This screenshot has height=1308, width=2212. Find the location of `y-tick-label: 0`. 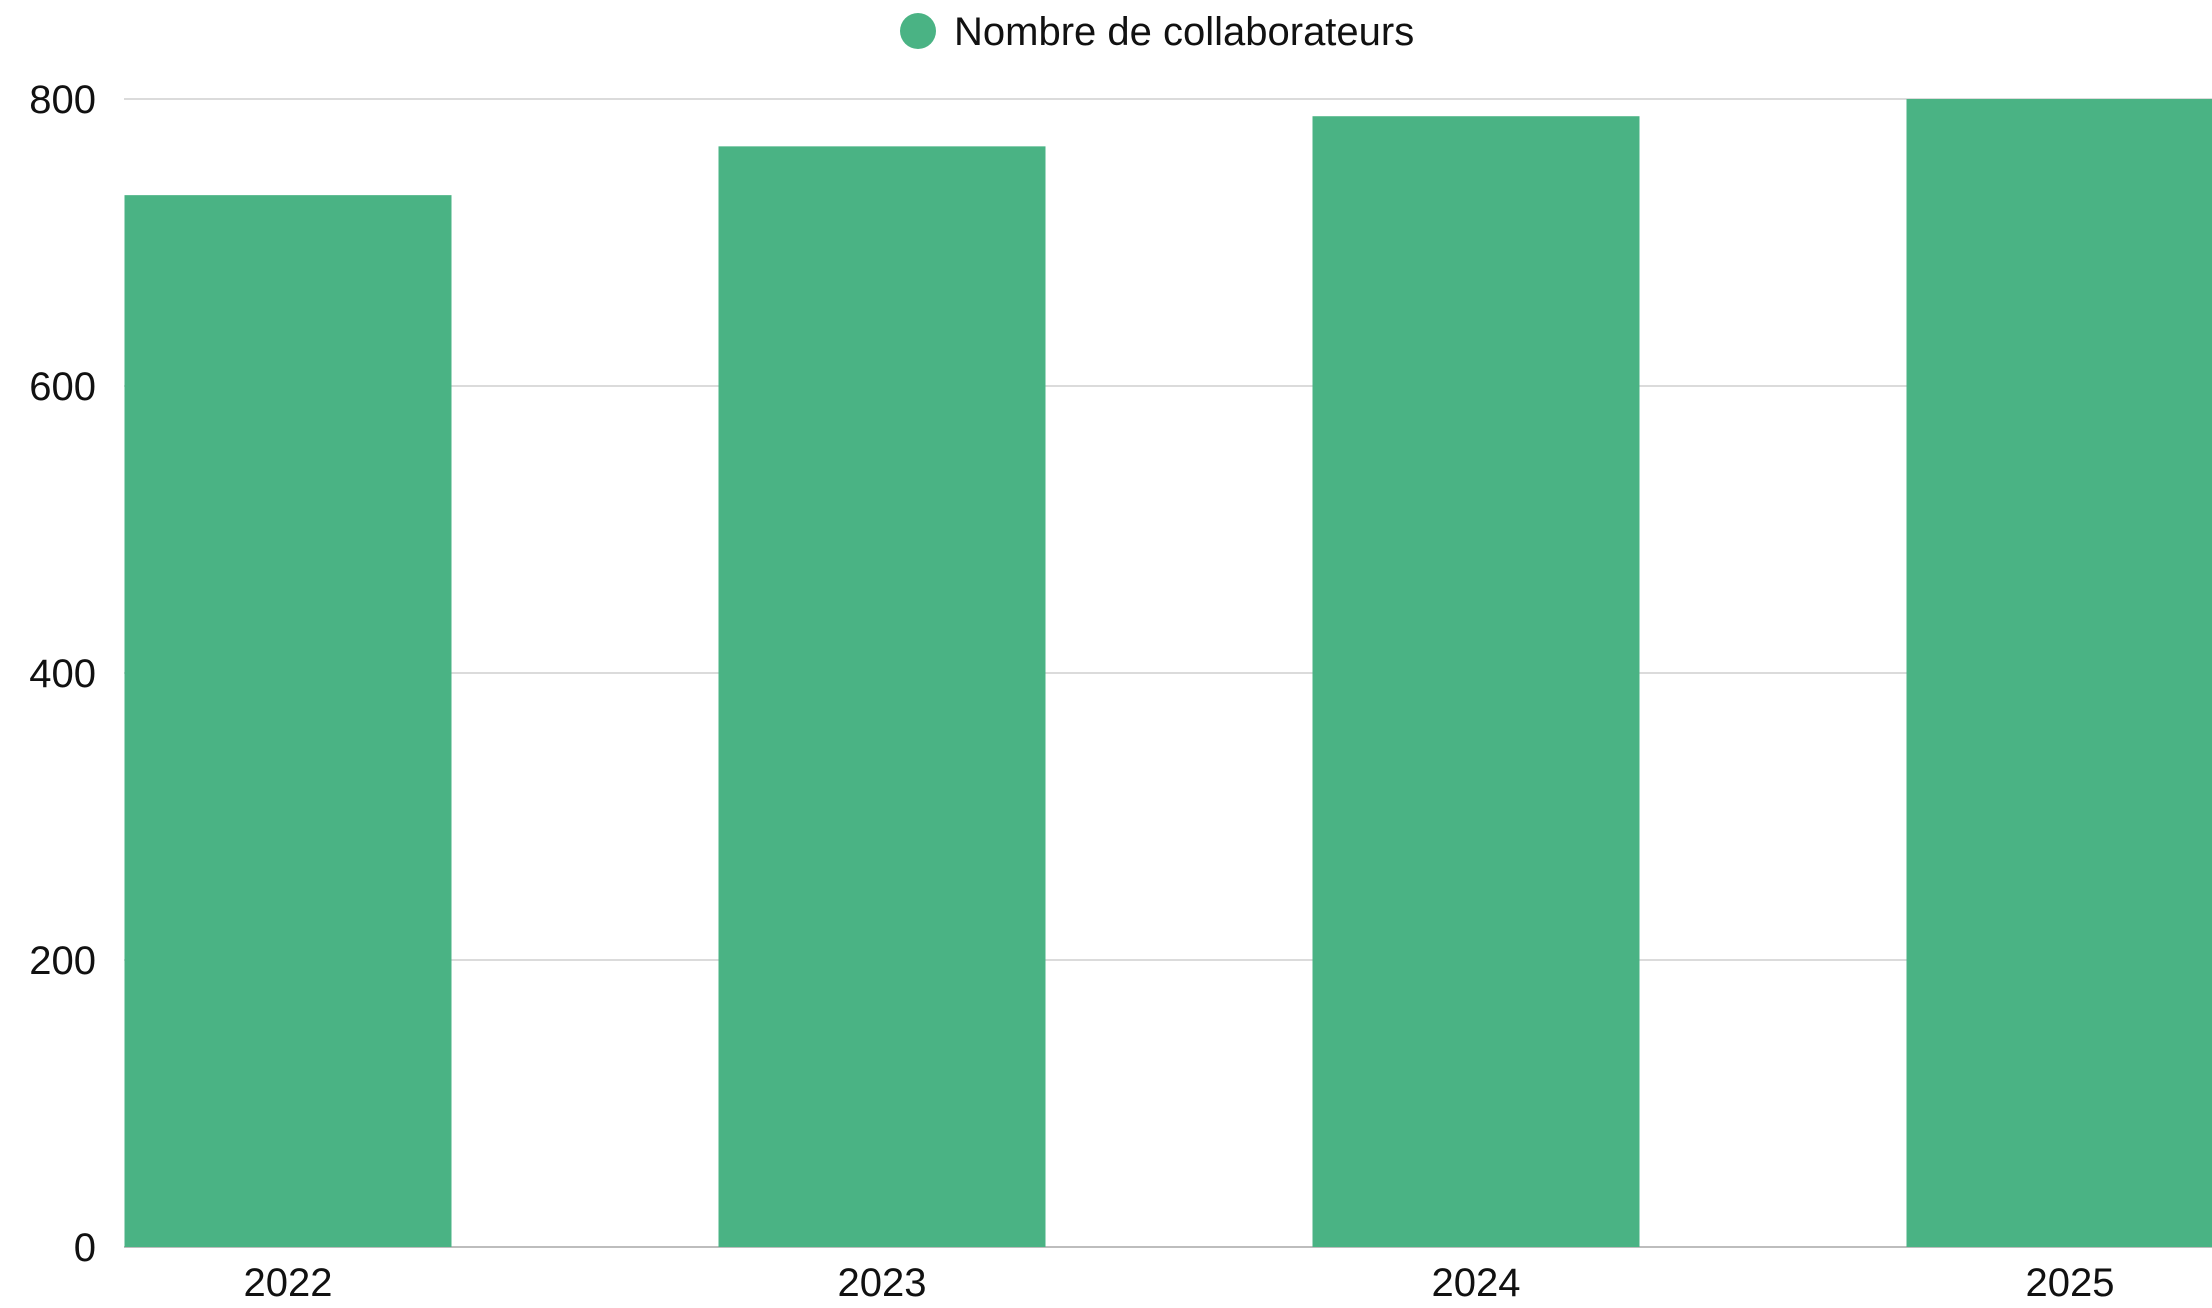

y-tick-label: 0 is located at coordinates (85, 1248).